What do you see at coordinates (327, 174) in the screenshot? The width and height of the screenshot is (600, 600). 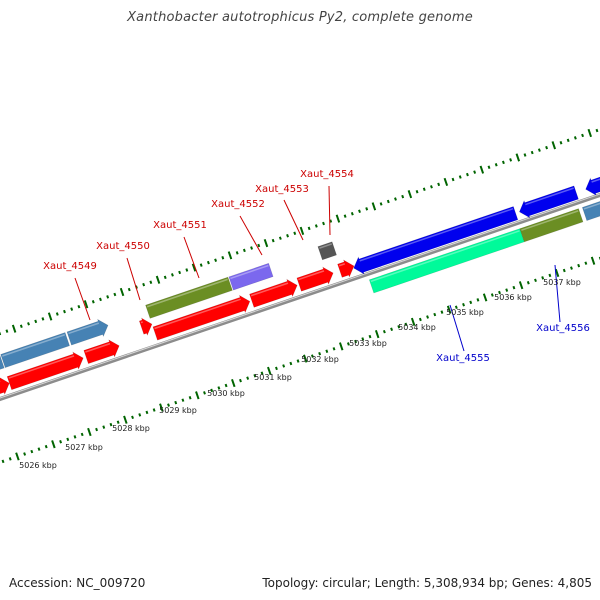 I see `gene-label-xaut_4554: Xaut_4554` at bounding box center [327, 174].